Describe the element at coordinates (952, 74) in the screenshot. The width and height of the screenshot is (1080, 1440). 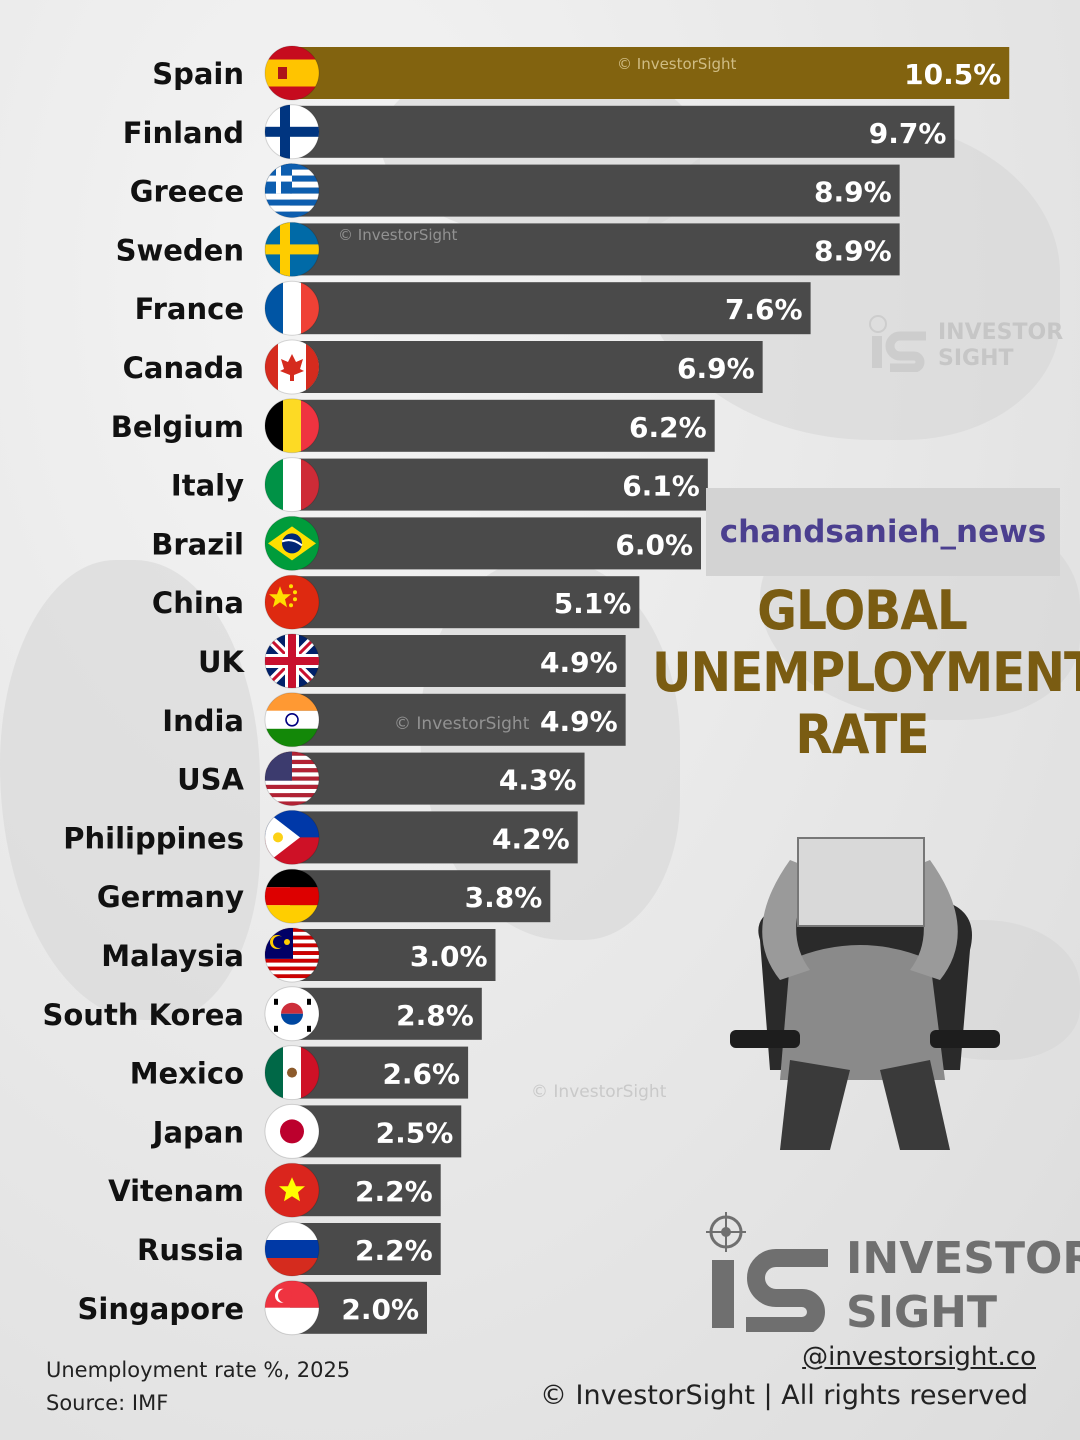
I see `value-label: 10.5%` at that location.